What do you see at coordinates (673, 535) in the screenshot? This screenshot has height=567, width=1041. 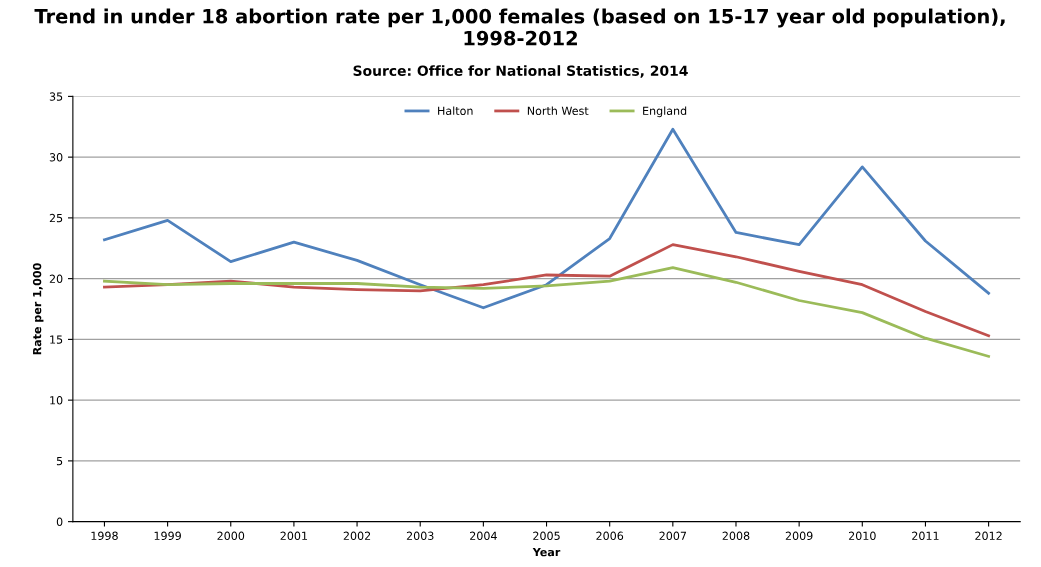 I see `x-tick-label: 2007` at bounding box center [673, 535].